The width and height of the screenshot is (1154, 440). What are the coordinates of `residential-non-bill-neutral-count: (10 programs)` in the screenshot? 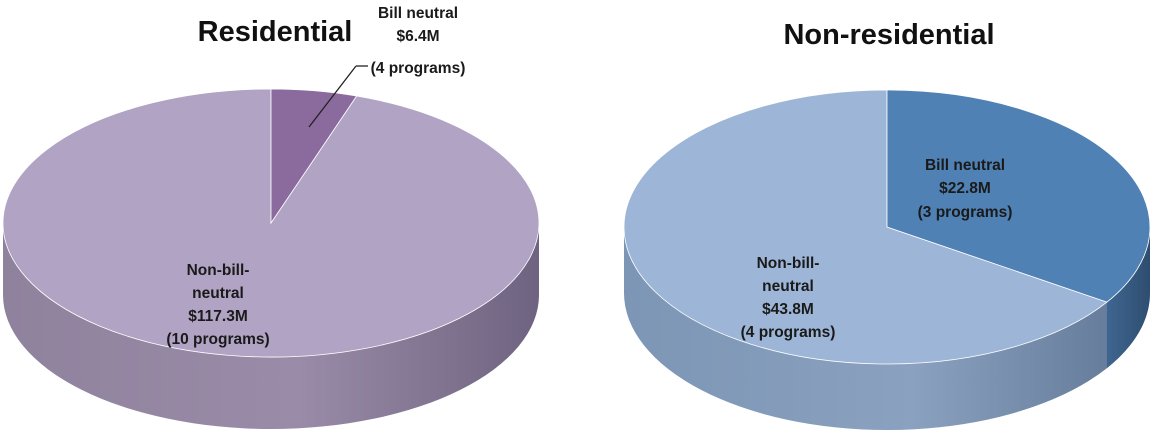 It's located at (217, 339).